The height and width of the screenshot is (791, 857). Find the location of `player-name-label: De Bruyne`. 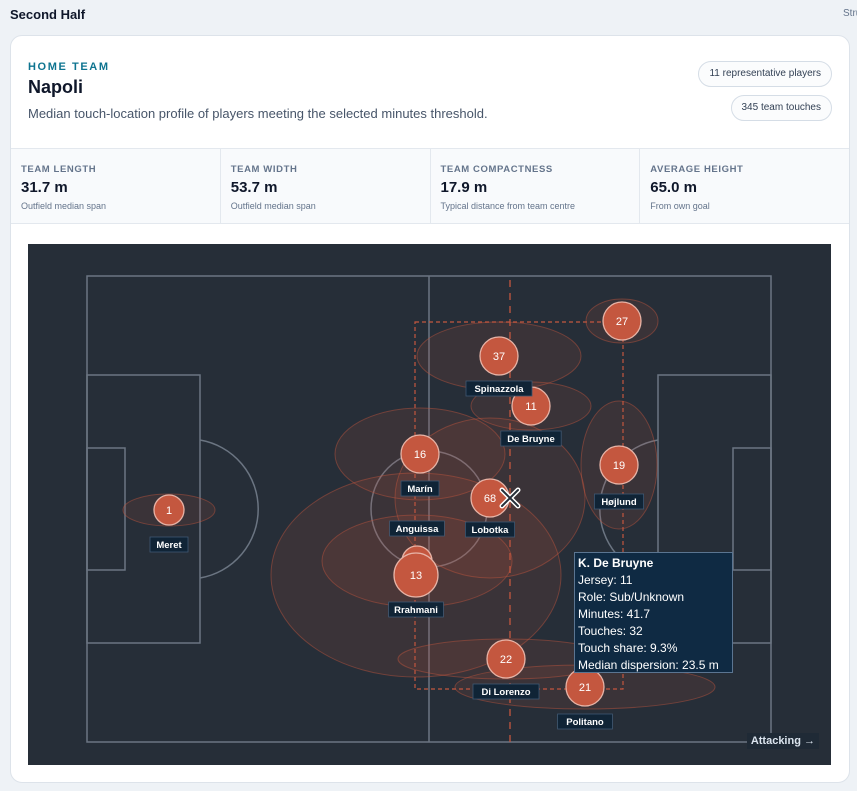

player-name-label: De Bruyne is located at coordinates (531, 439).